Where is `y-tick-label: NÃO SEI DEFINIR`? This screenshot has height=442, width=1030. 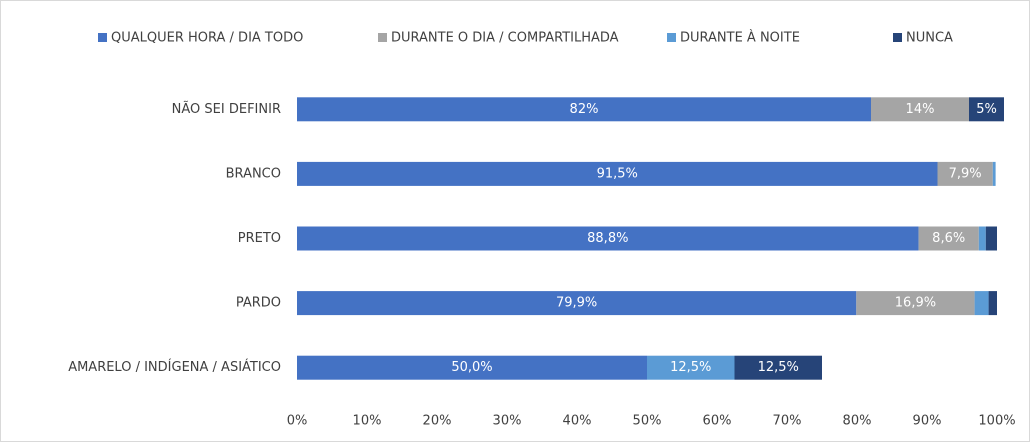 y-tick-label: NÃO SEI DEFINIR is located at coordinates (226, 109).